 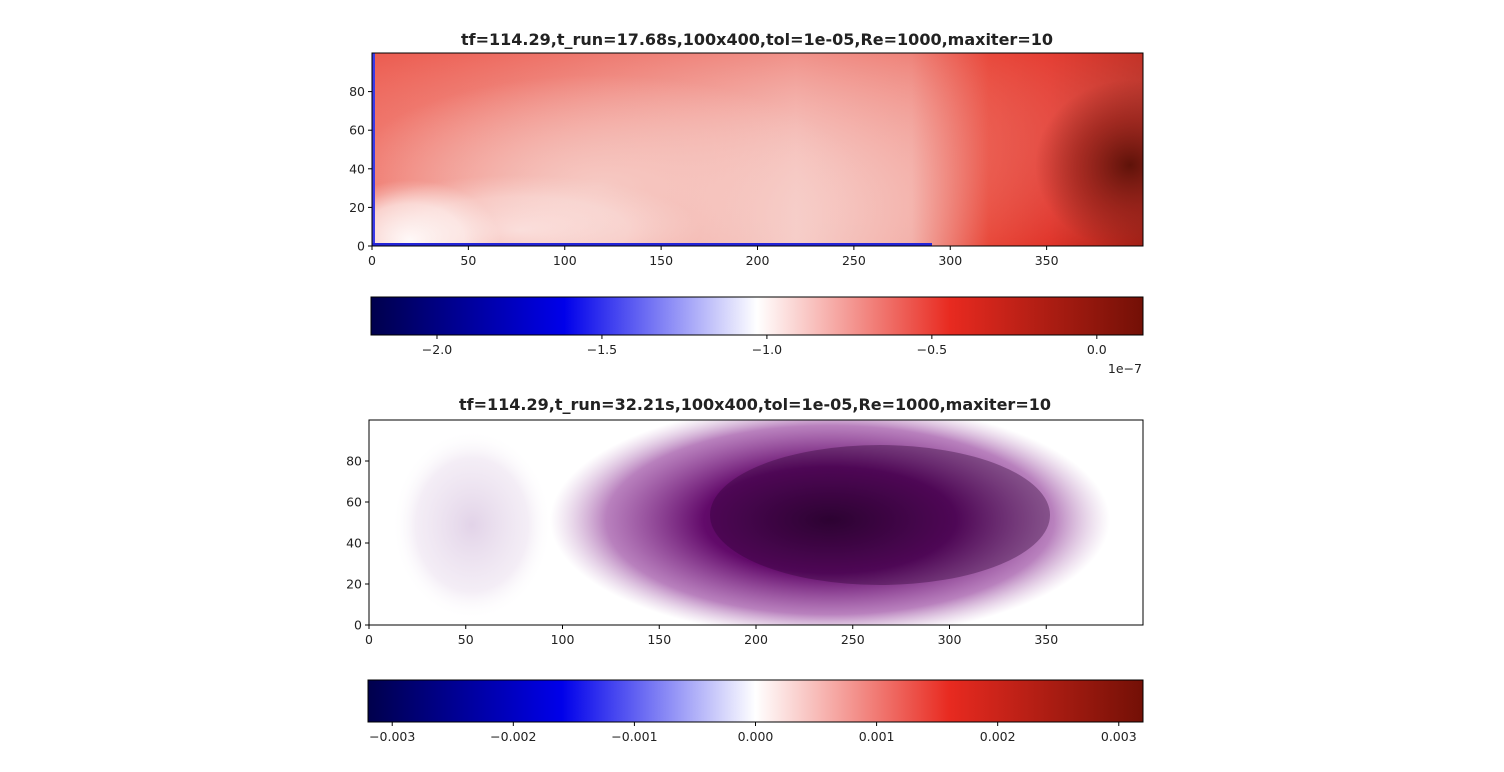 I want to click on colorbar-tick-label: −0.001, so click(x=634, y=736).